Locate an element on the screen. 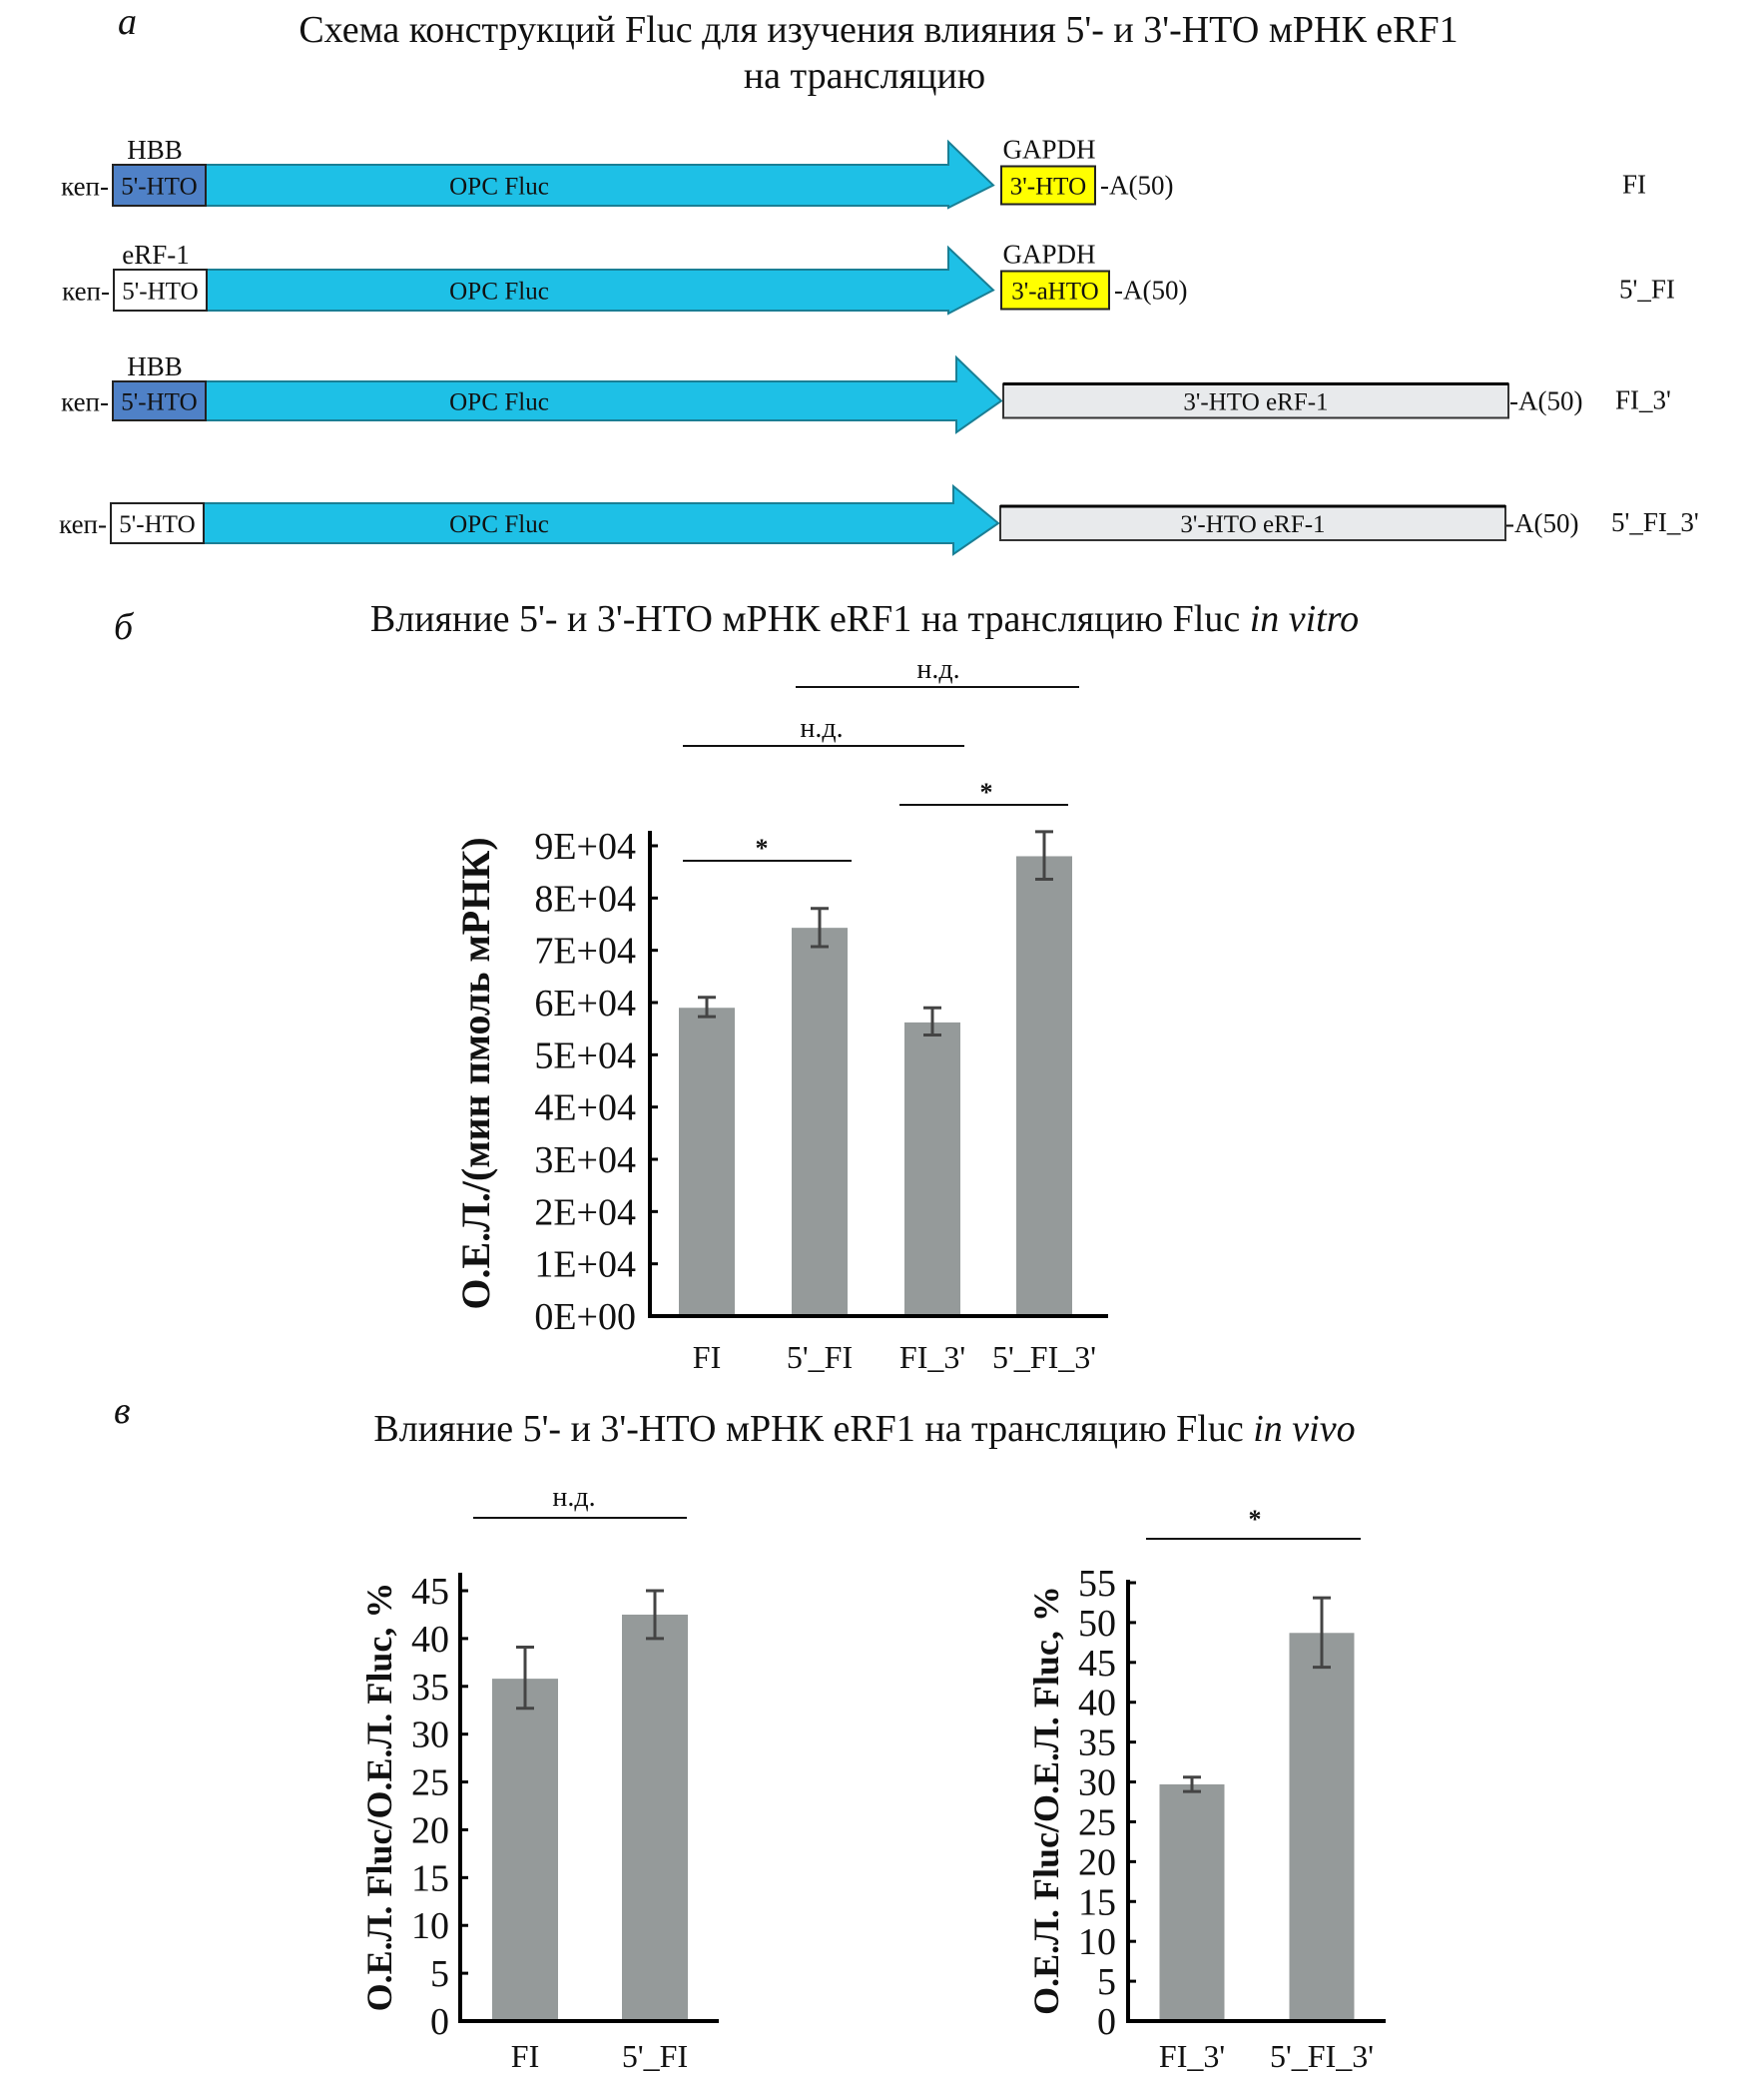  y-tick-label: 15 is located at coordinates (430, 1878).